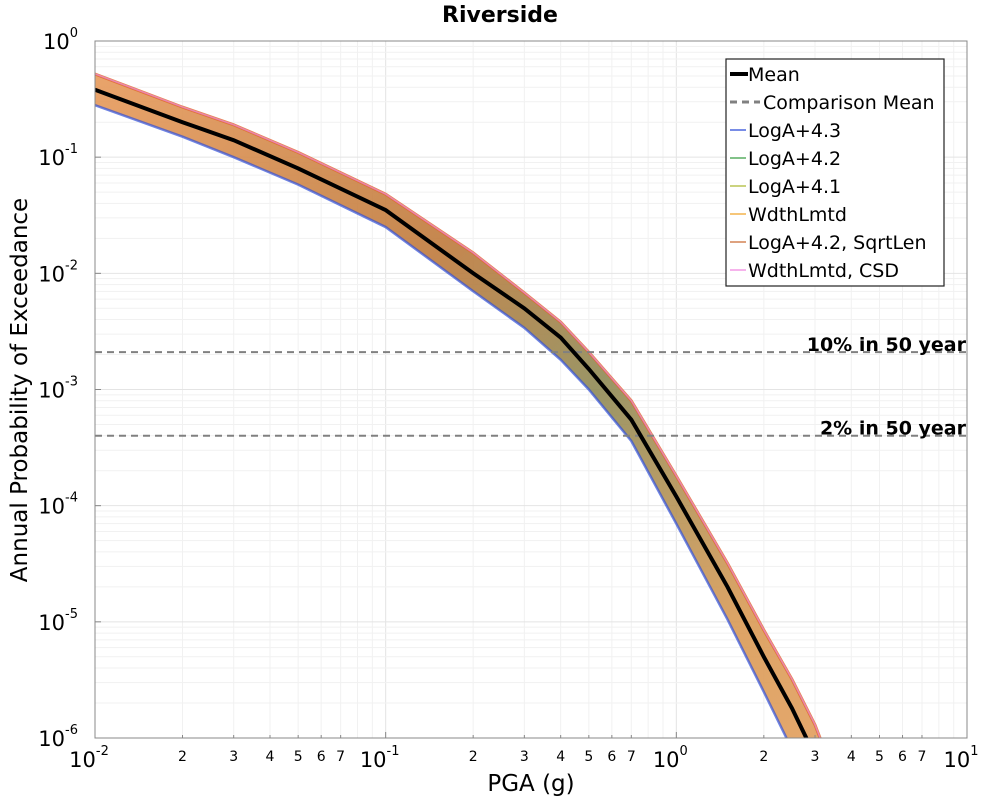 This screenshot has height=800, width=1000. What do you see at coordinates (974, 751) in the screenshot?
I see `x-tick-exponent: 1` at bounding box center [974, 751].